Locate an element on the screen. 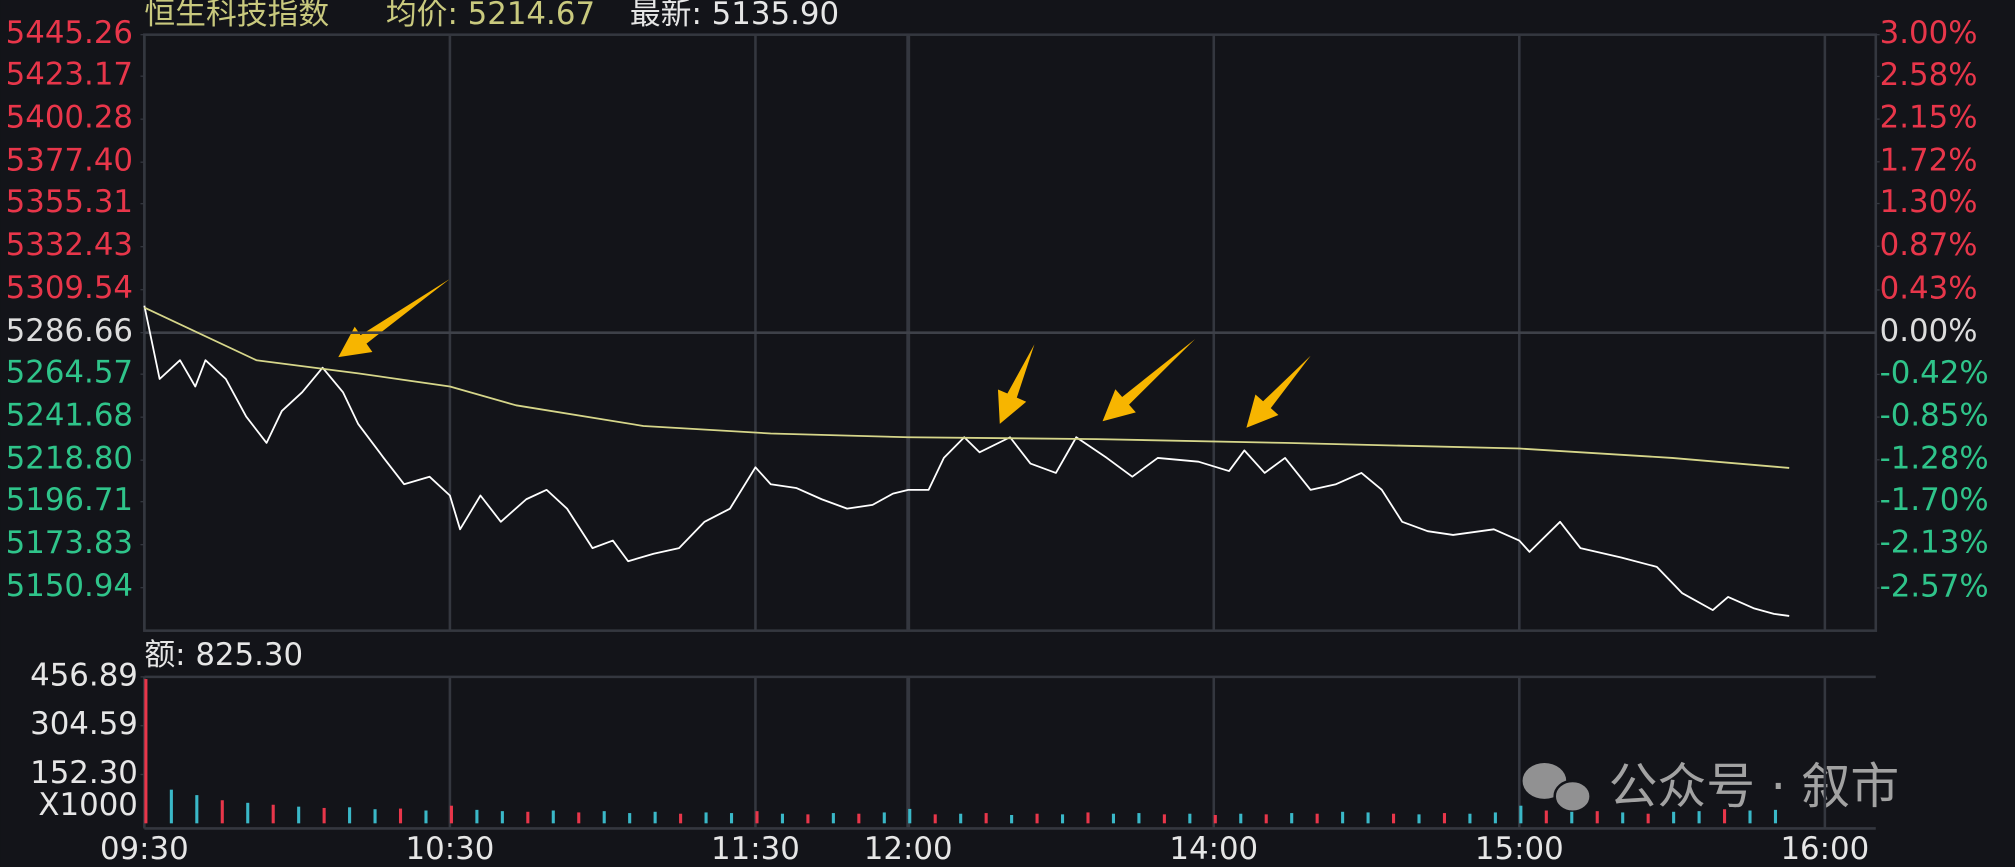 The width and height of the screenshot is (2015, 867). annotation-arrows is located at coordinates (824, 353).